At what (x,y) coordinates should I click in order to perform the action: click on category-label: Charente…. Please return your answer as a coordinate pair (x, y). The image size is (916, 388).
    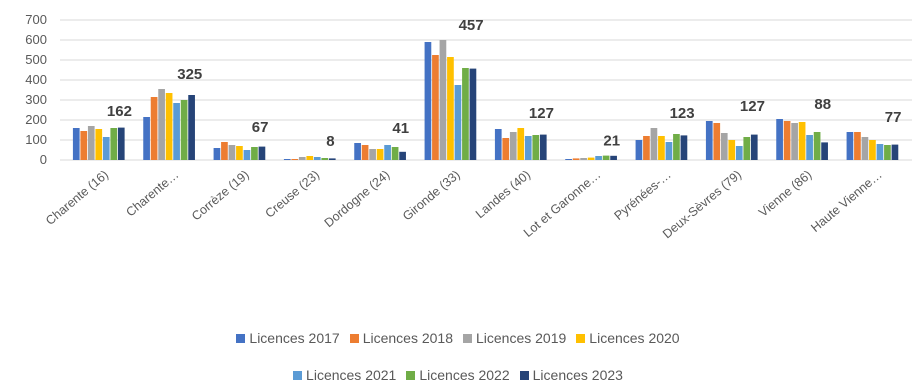
    Looking at the image, I should click on (152, 194).